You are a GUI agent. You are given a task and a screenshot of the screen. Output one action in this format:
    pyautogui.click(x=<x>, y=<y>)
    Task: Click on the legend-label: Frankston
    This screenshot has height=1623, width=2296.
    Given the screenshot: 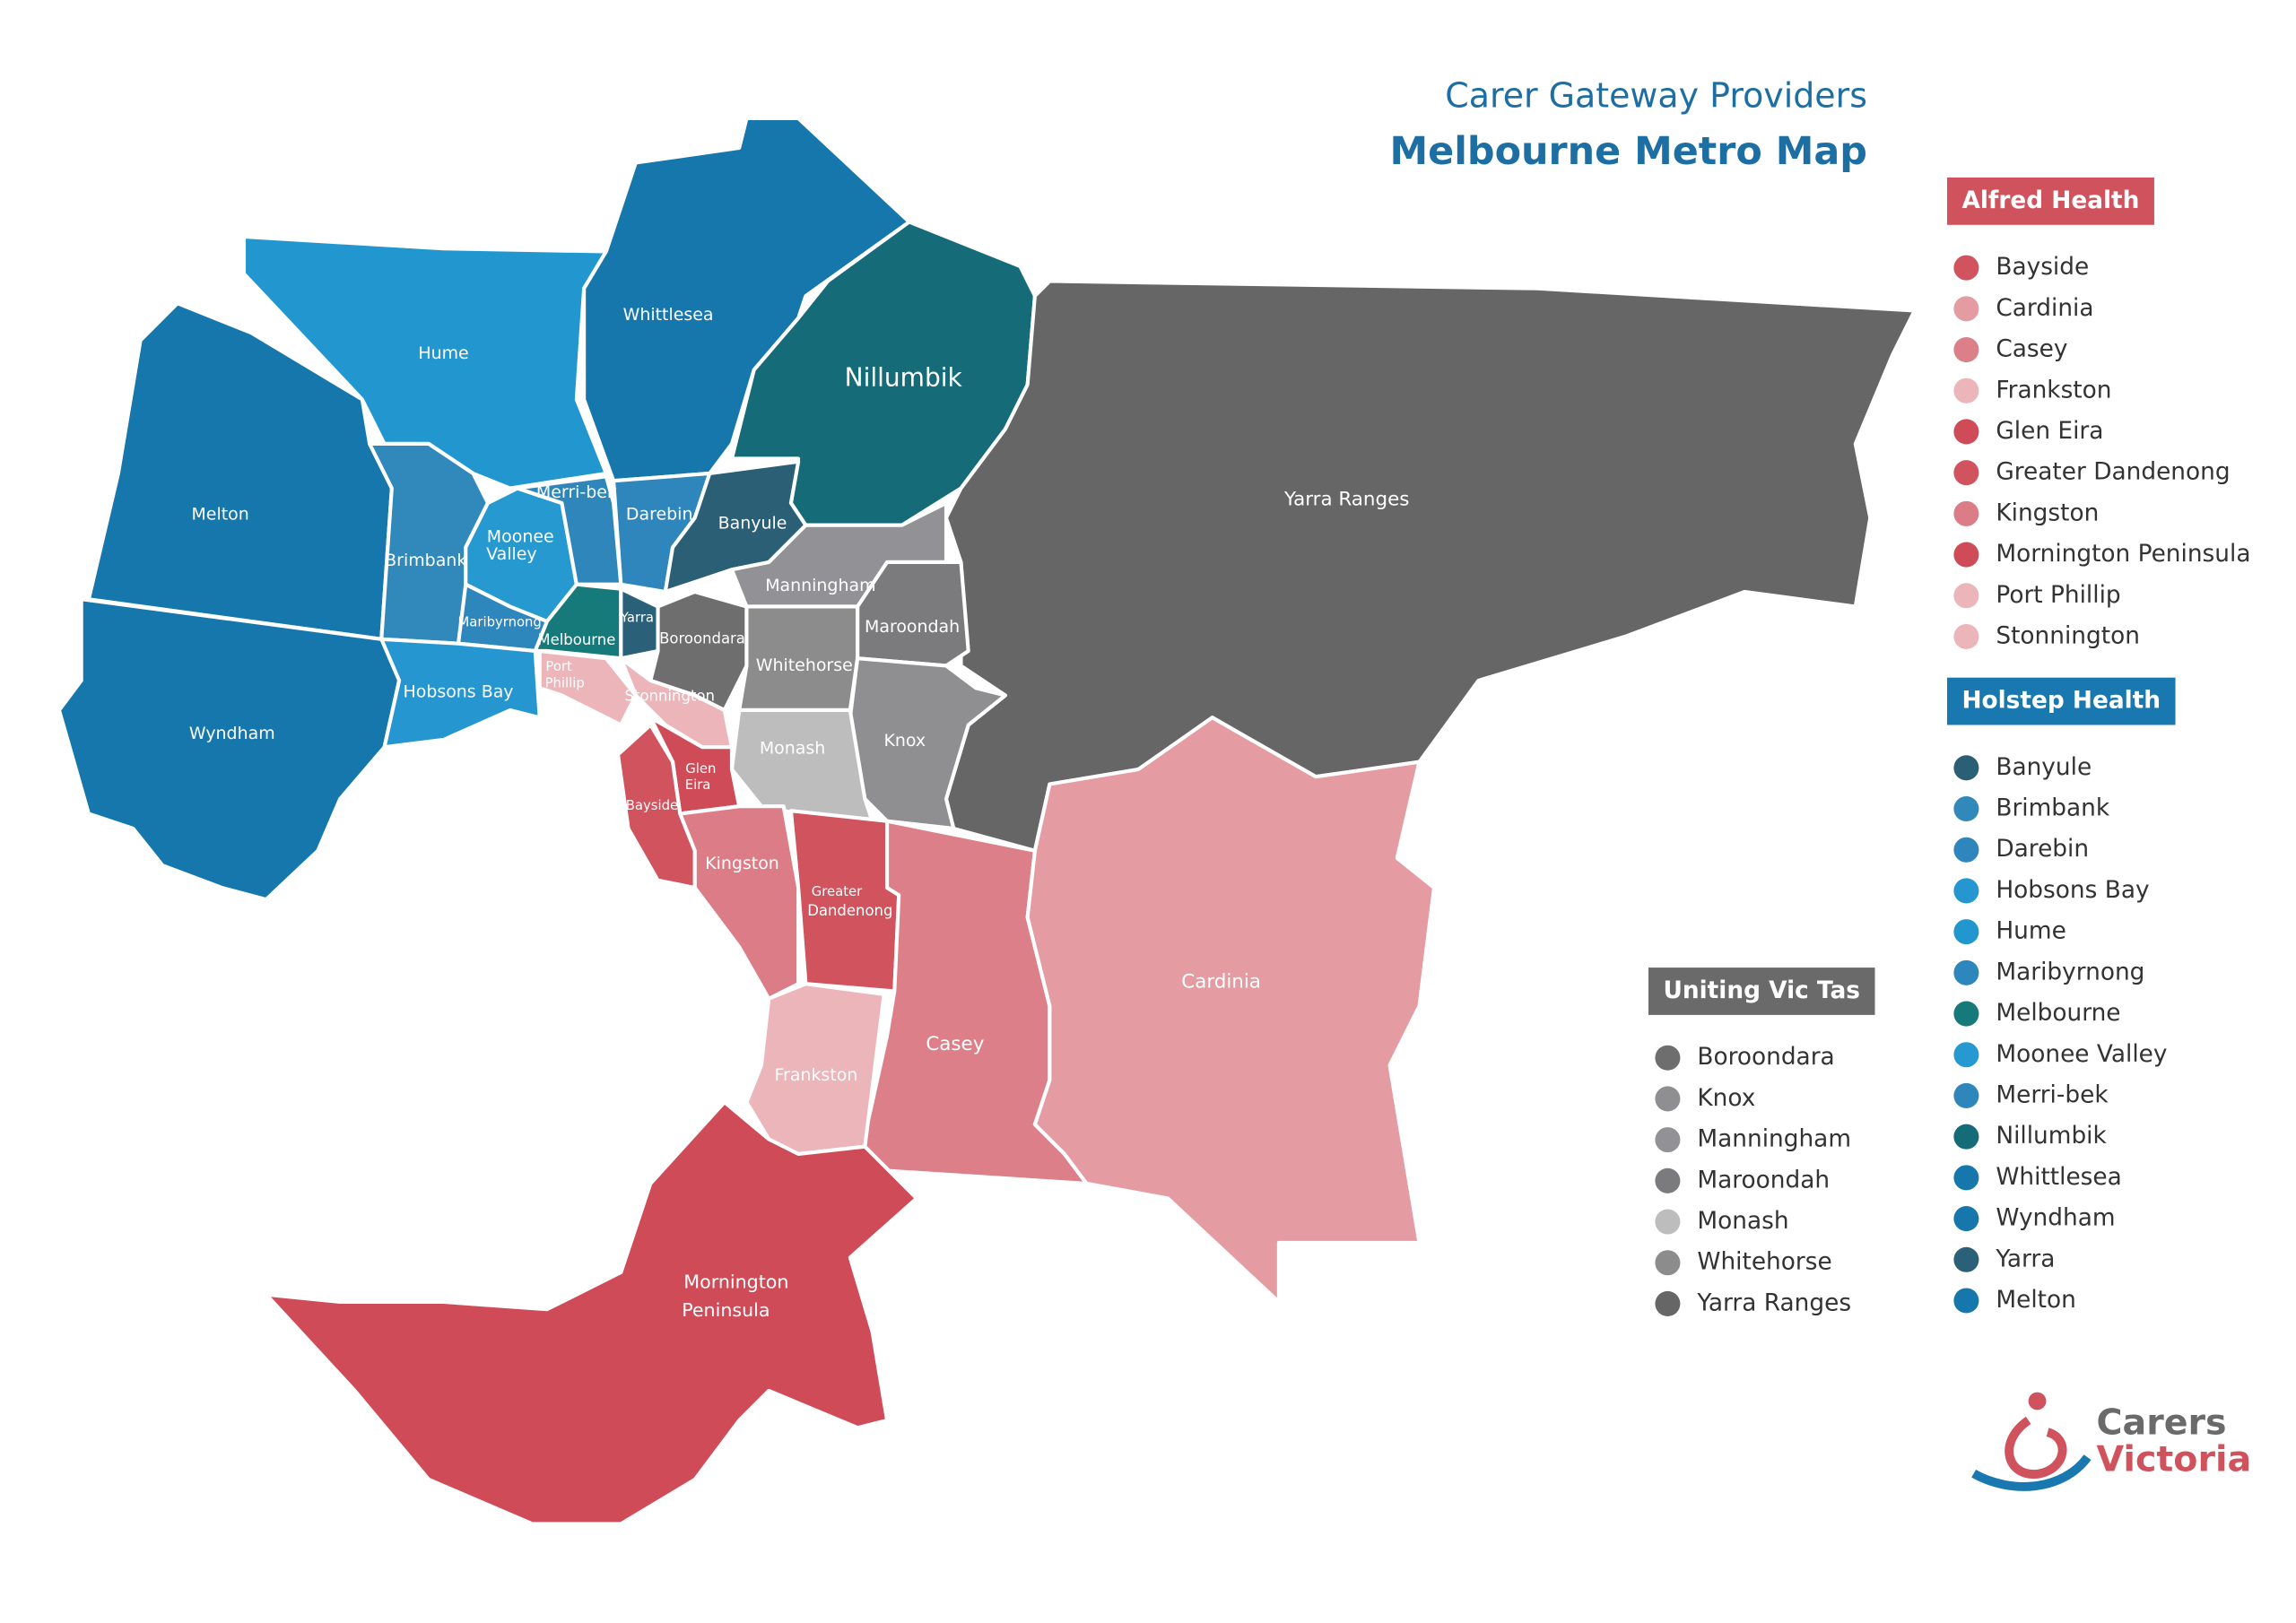 What is the action you would take?
    pyautogui.click(x=2053, y=390)
    